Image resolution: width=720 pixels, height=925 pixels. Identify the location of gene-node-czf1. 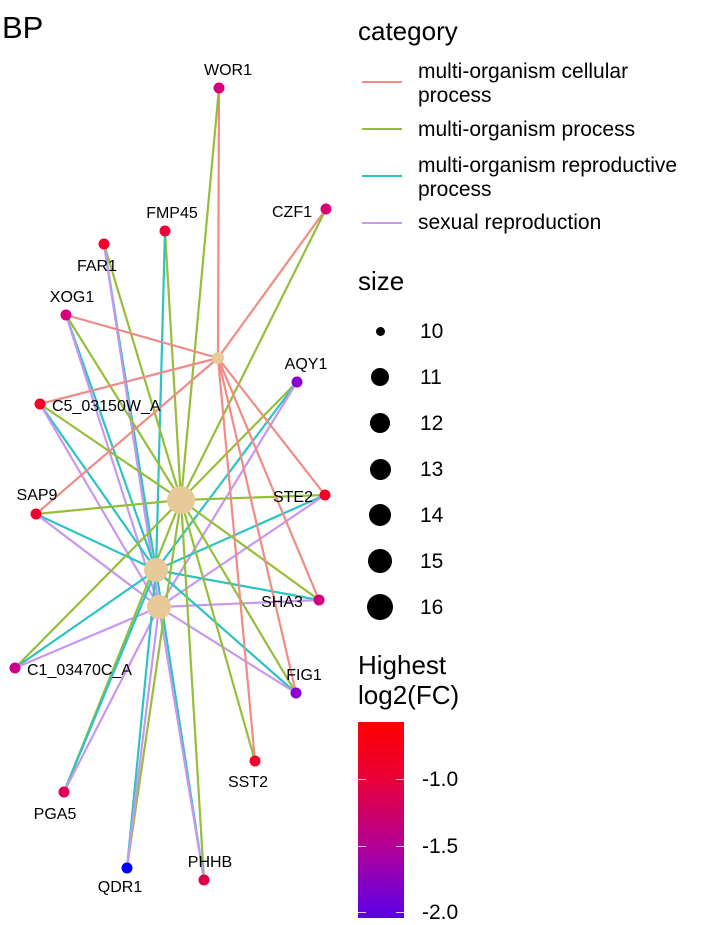
(326, 209).